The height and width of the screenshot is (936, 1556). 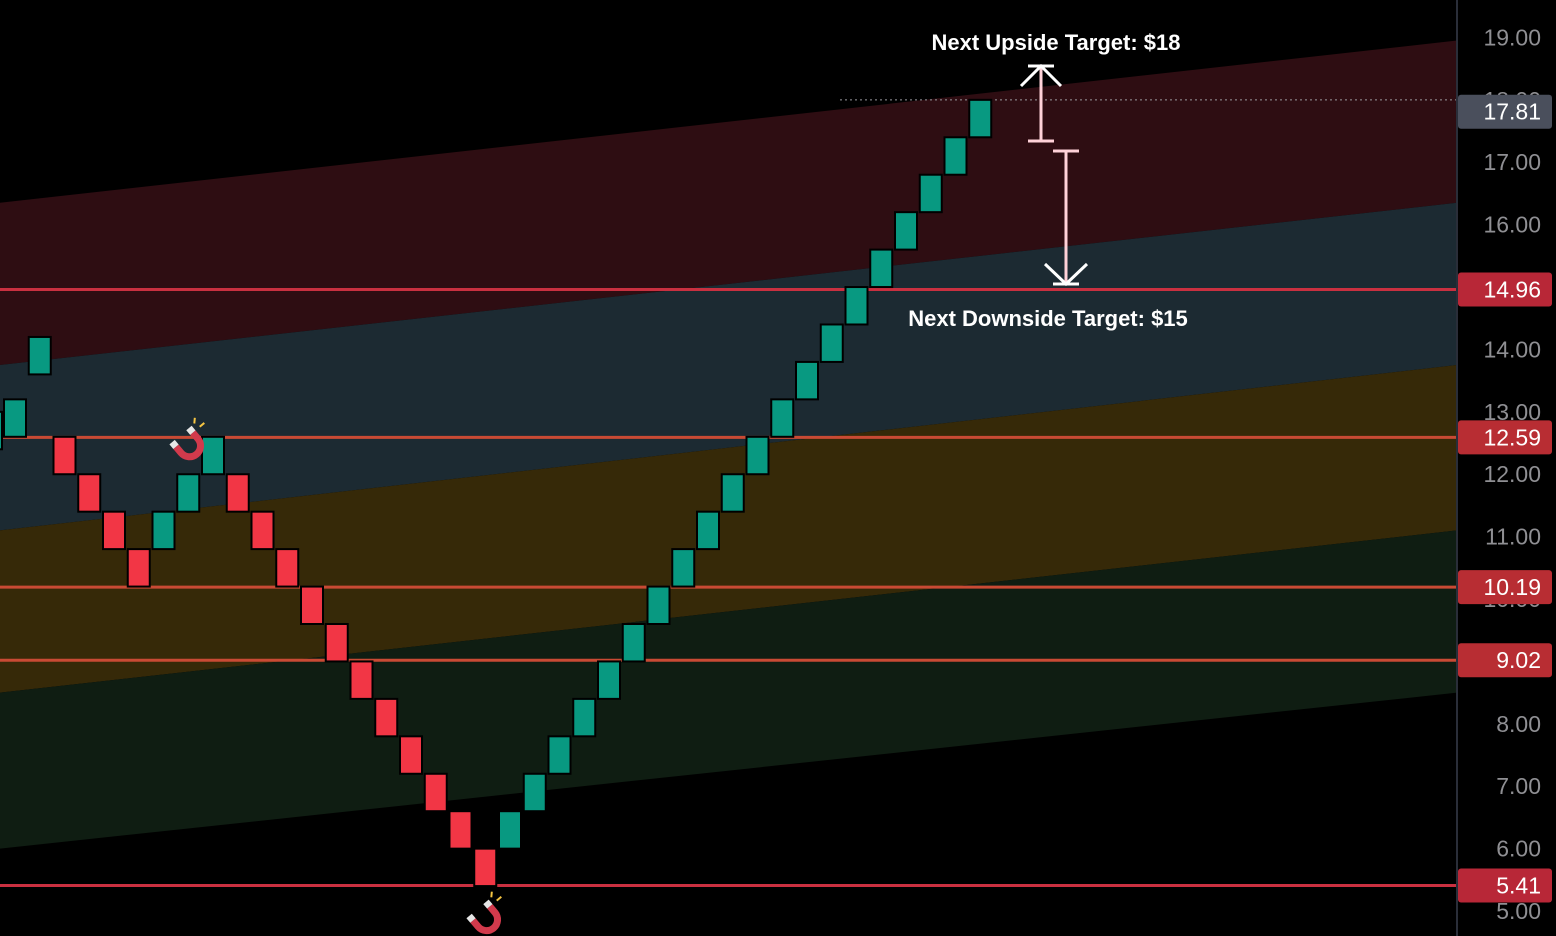 I want to click on magnet-icon-bottom, so click(x=484, y=913).